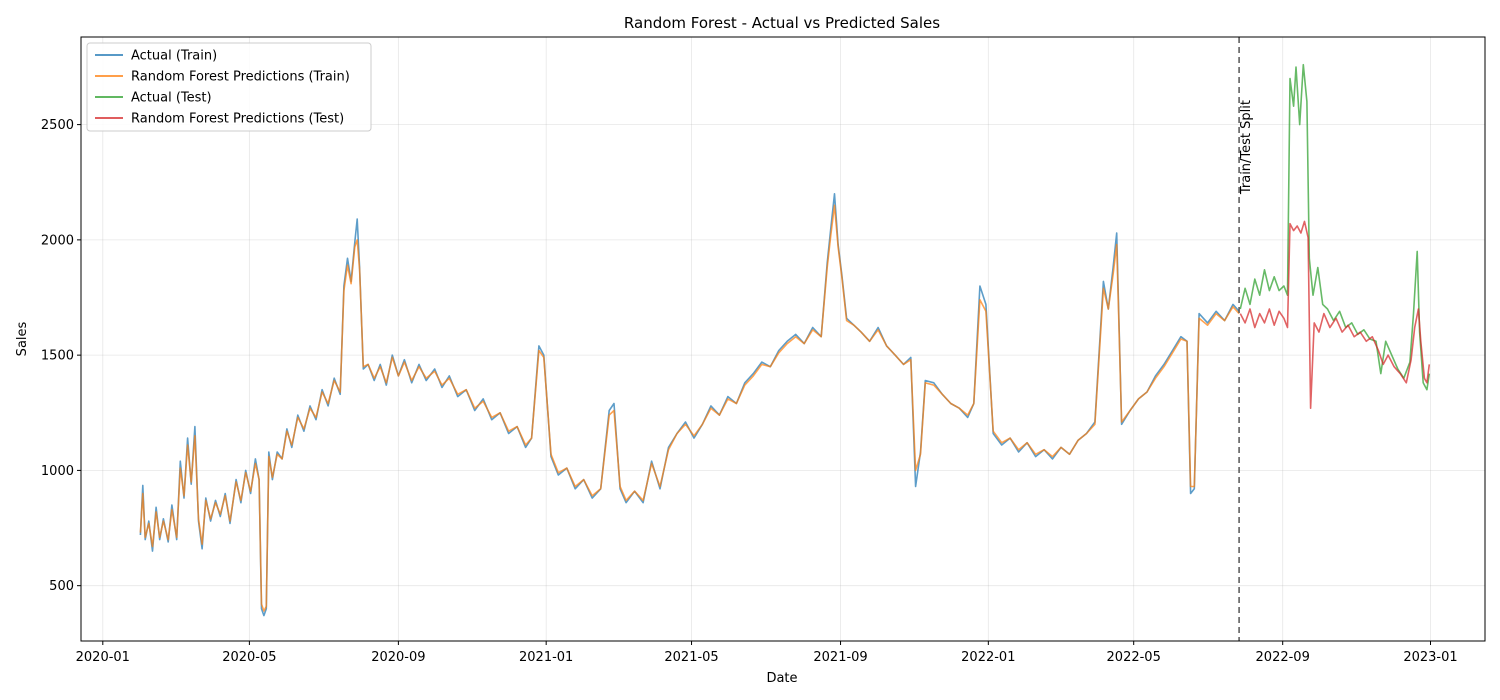 The width and height of the screenshot is (1500, 700). I want to click on y-tick-label: 2500, so click(57, 125).